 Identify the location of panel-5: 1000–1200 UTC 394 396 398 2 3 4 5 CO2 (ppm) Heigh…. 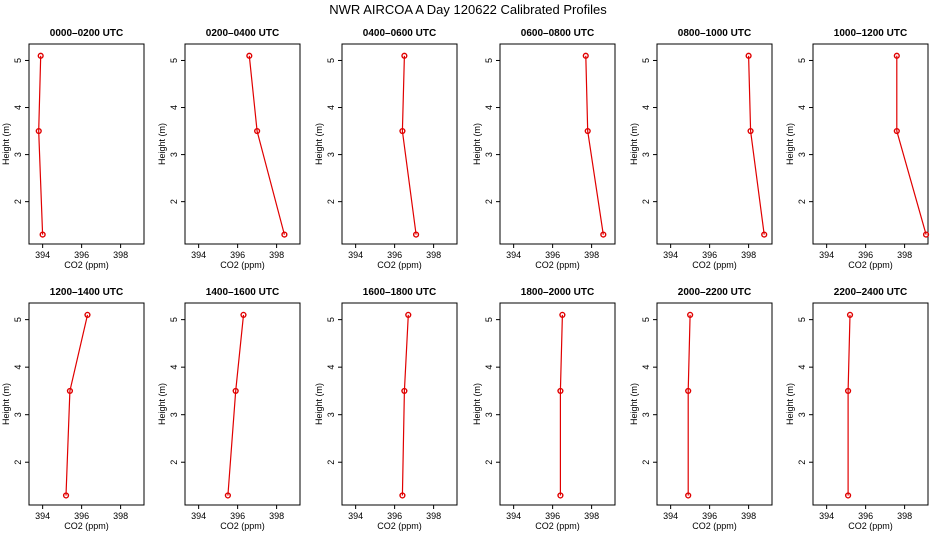
(857, 149).